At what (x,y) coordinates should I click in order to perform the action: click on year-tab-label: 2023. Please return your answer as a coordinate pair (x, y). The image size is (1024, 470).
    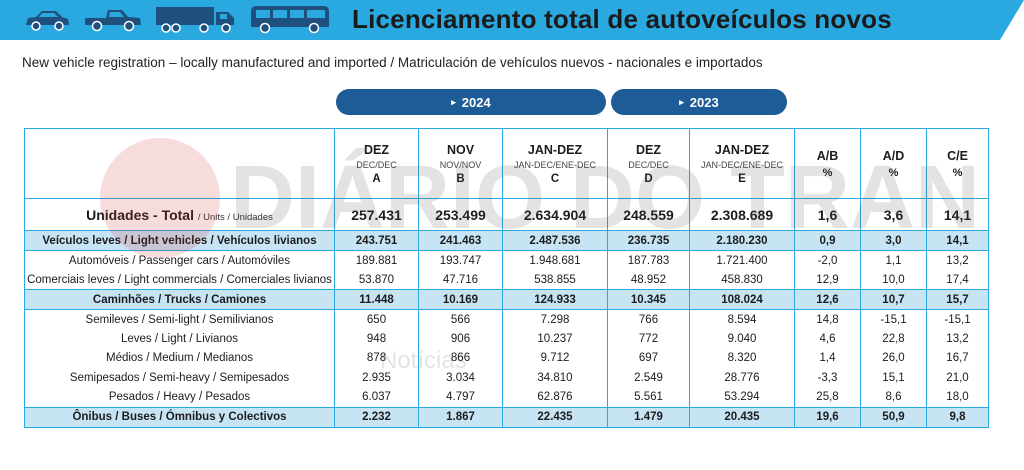
    Looking at the image, I should click on (704, 102).